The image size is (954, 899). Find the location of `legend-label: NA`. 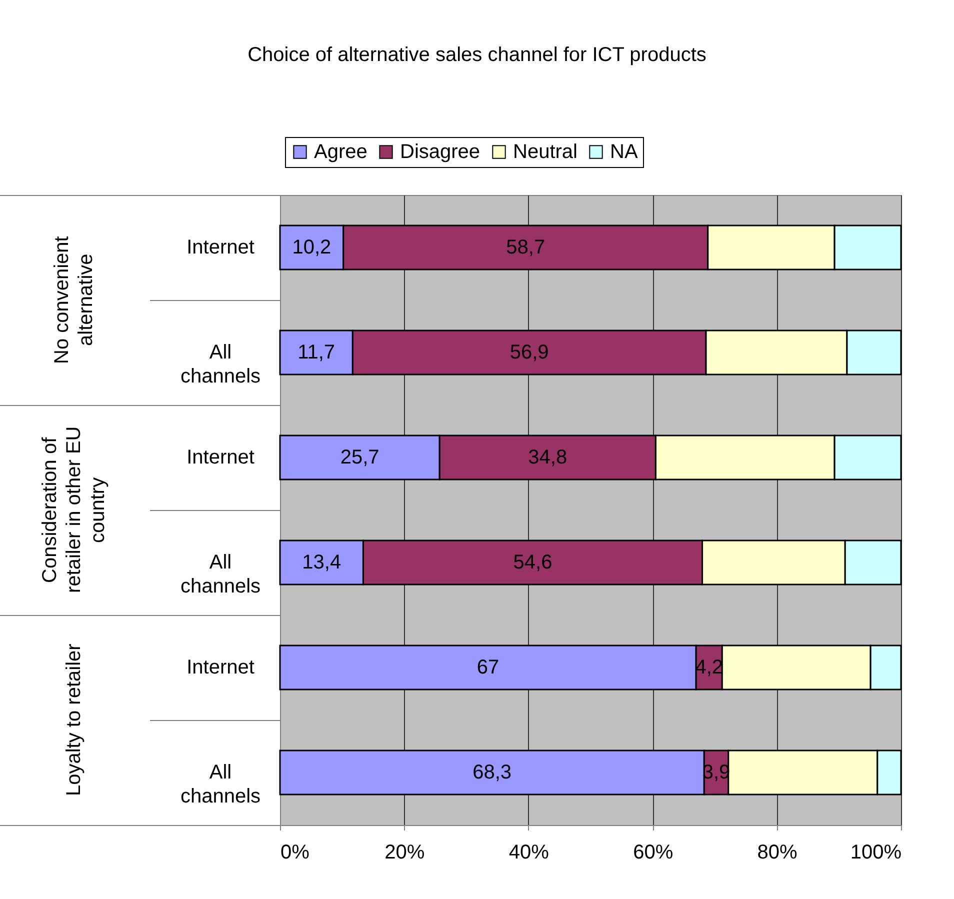

legend-label: NA is located at coordinates (624, 152).